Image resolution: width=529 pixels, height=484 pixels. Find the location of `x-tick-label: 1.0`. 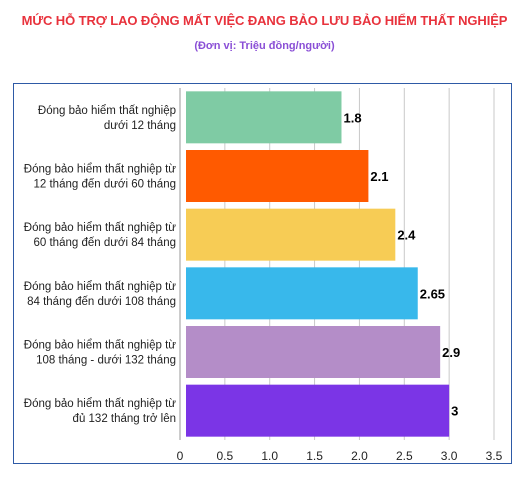

x-tick-label: 1.0 is located at coordinates (269, 456).